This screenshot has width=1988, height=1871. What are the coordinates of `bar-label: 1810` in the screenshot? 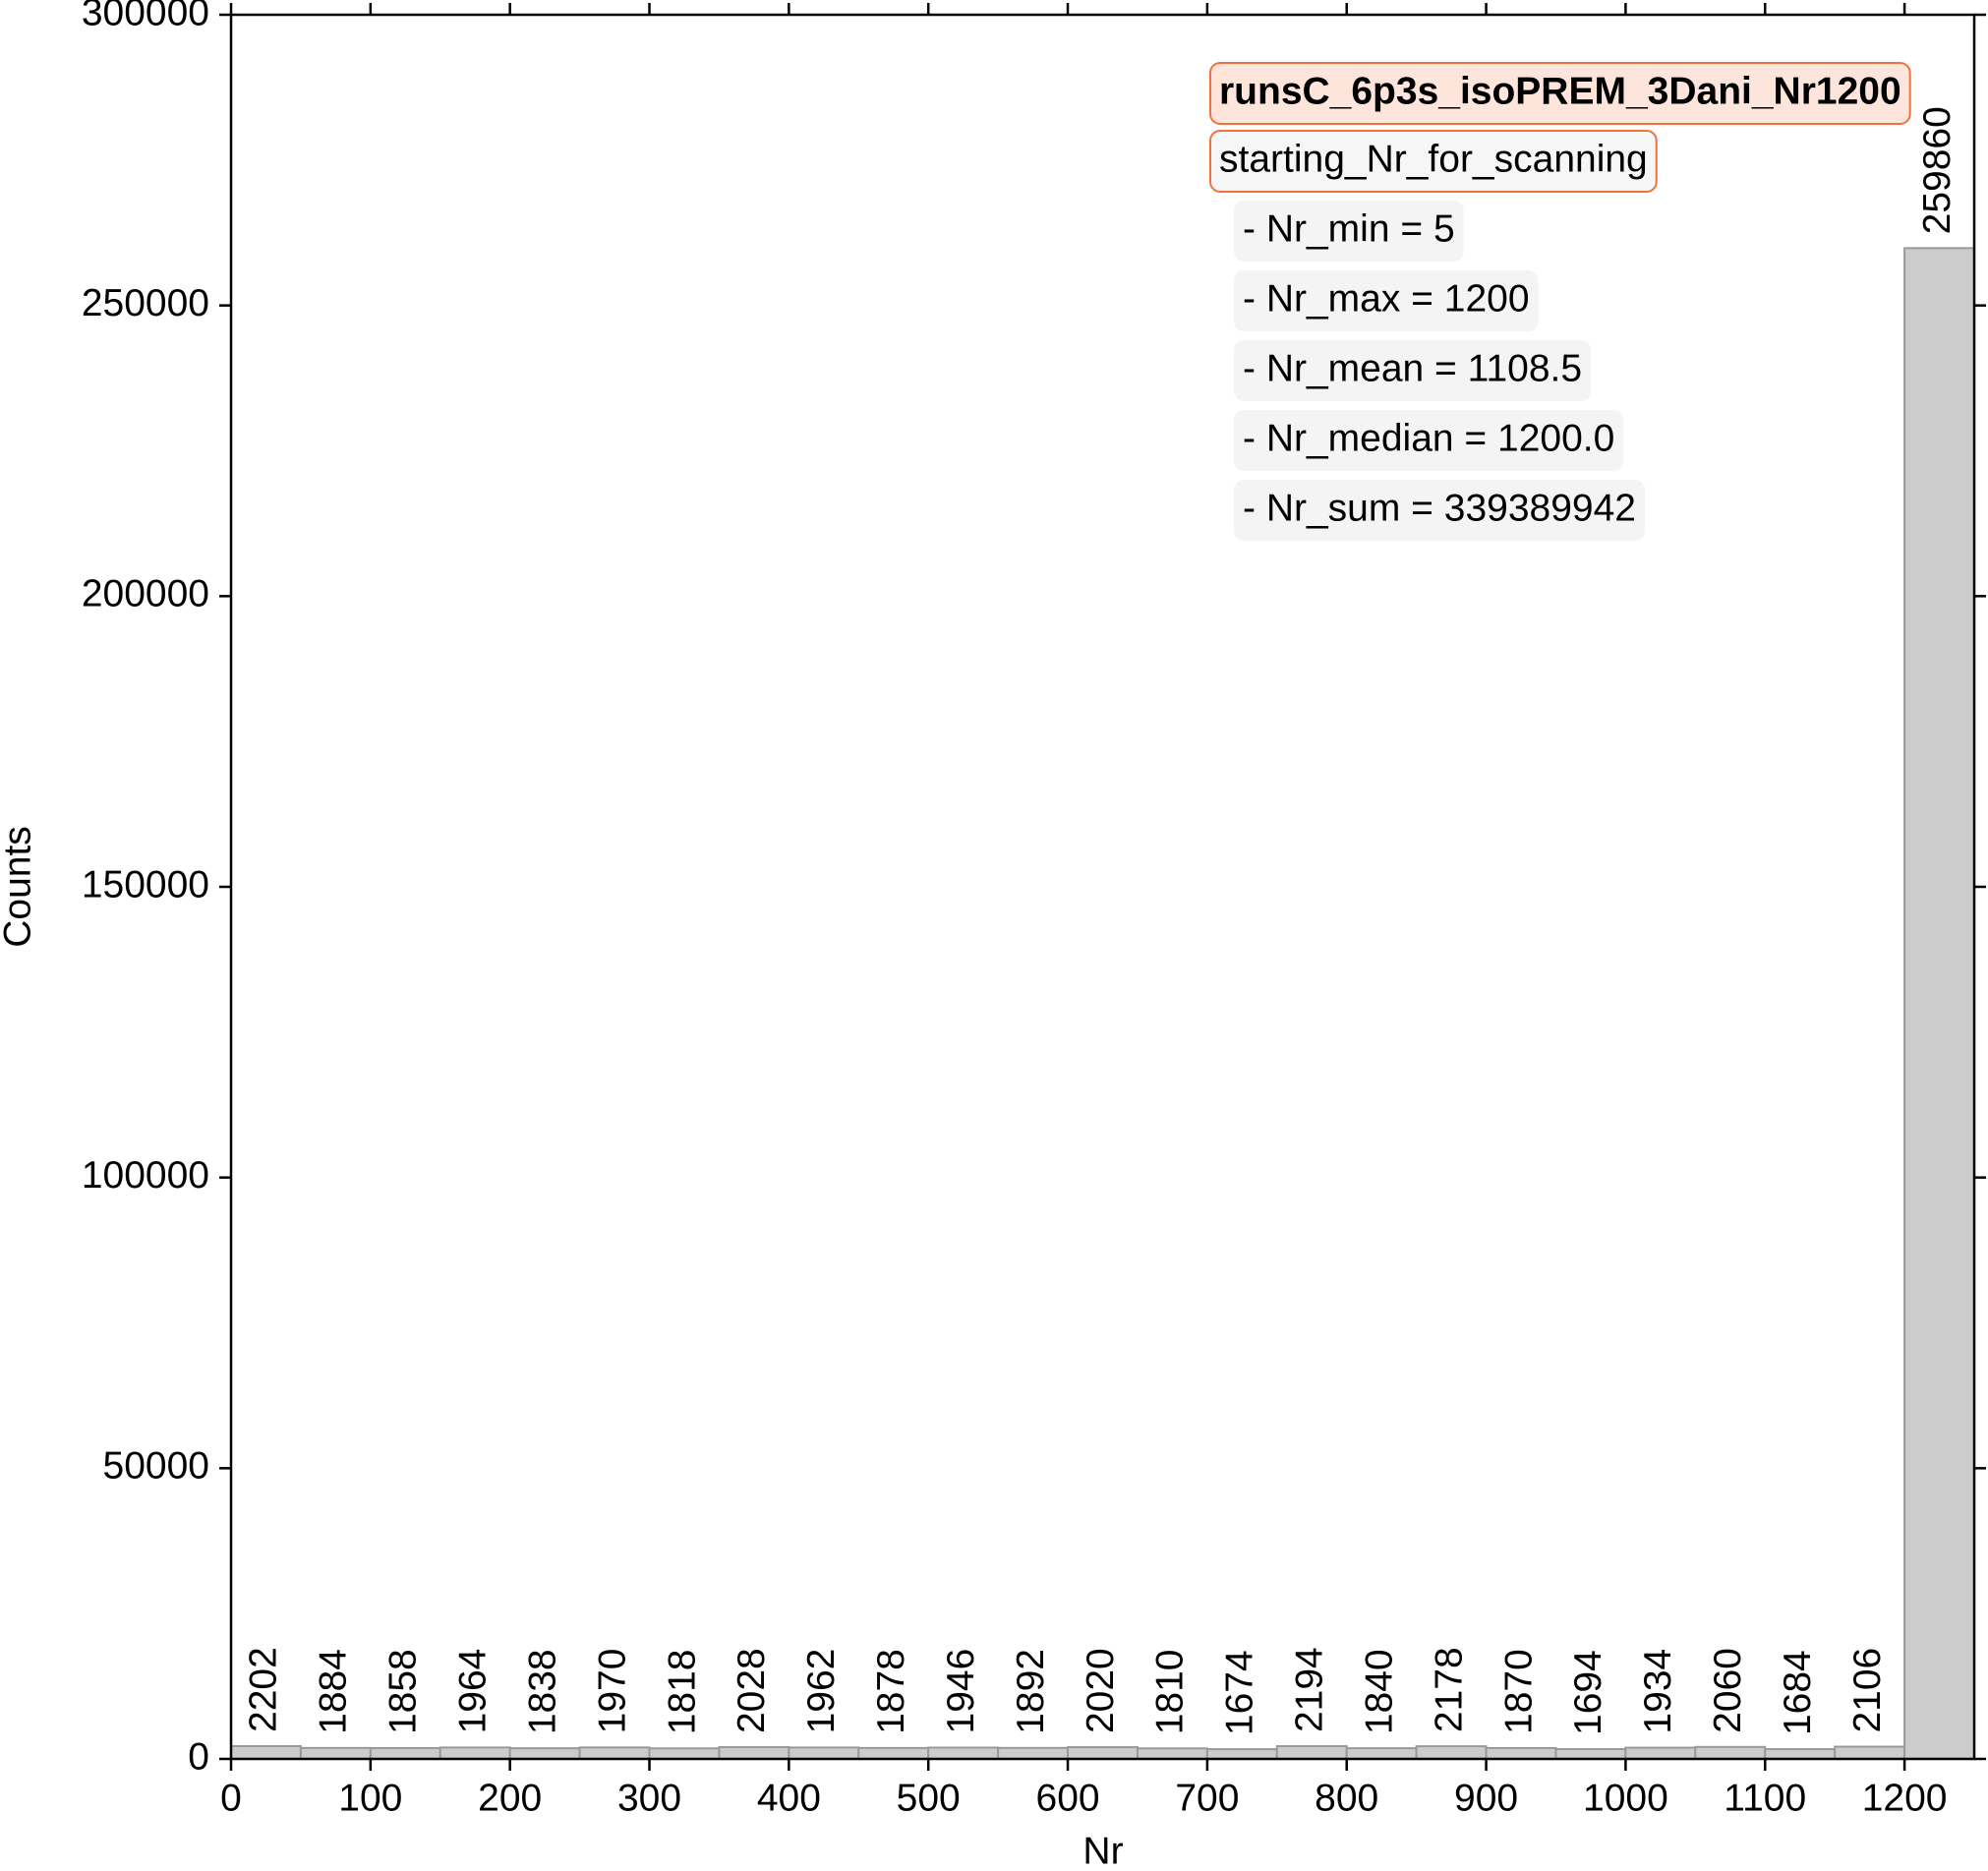 It's located at (1170, 1693).